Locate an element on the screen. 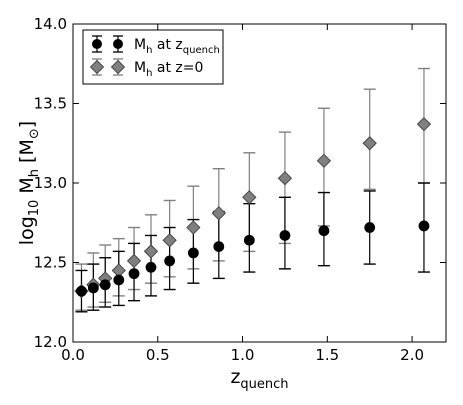 Image resolution: width=463 pixels, height=405 pixels. y-axis-label-prefix: log is located at coordinates (27, 230).